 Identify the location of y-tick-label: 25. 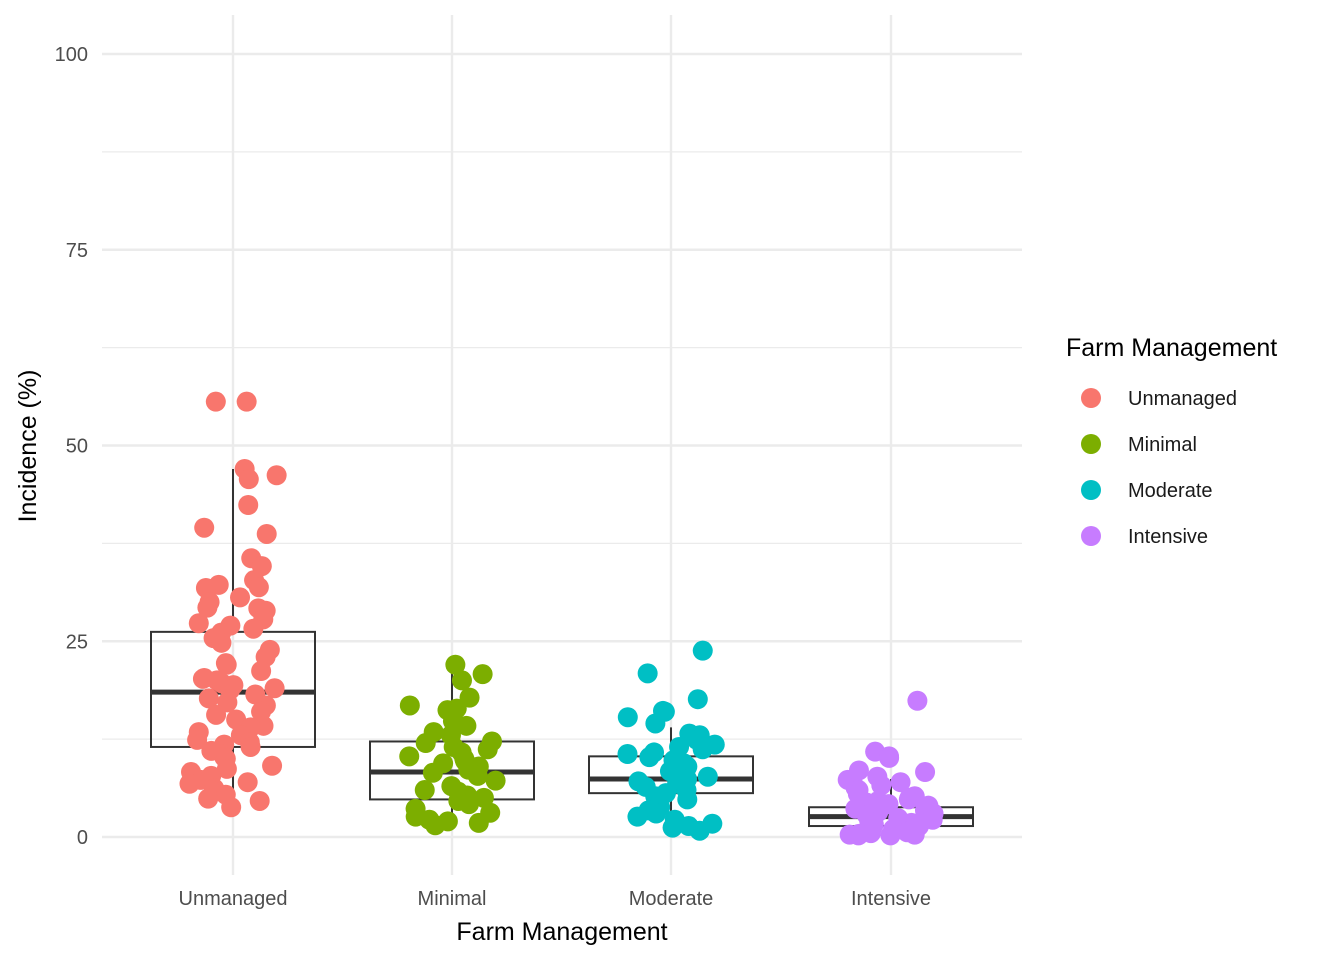
(77, 642).